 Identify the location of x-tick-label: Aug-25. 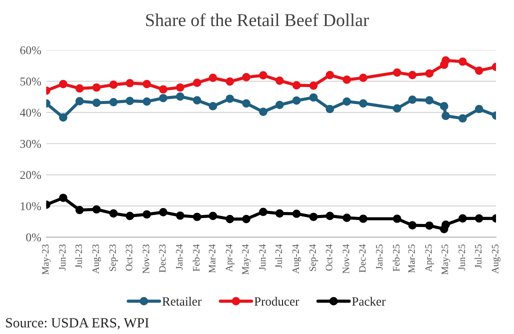
(496, 259).